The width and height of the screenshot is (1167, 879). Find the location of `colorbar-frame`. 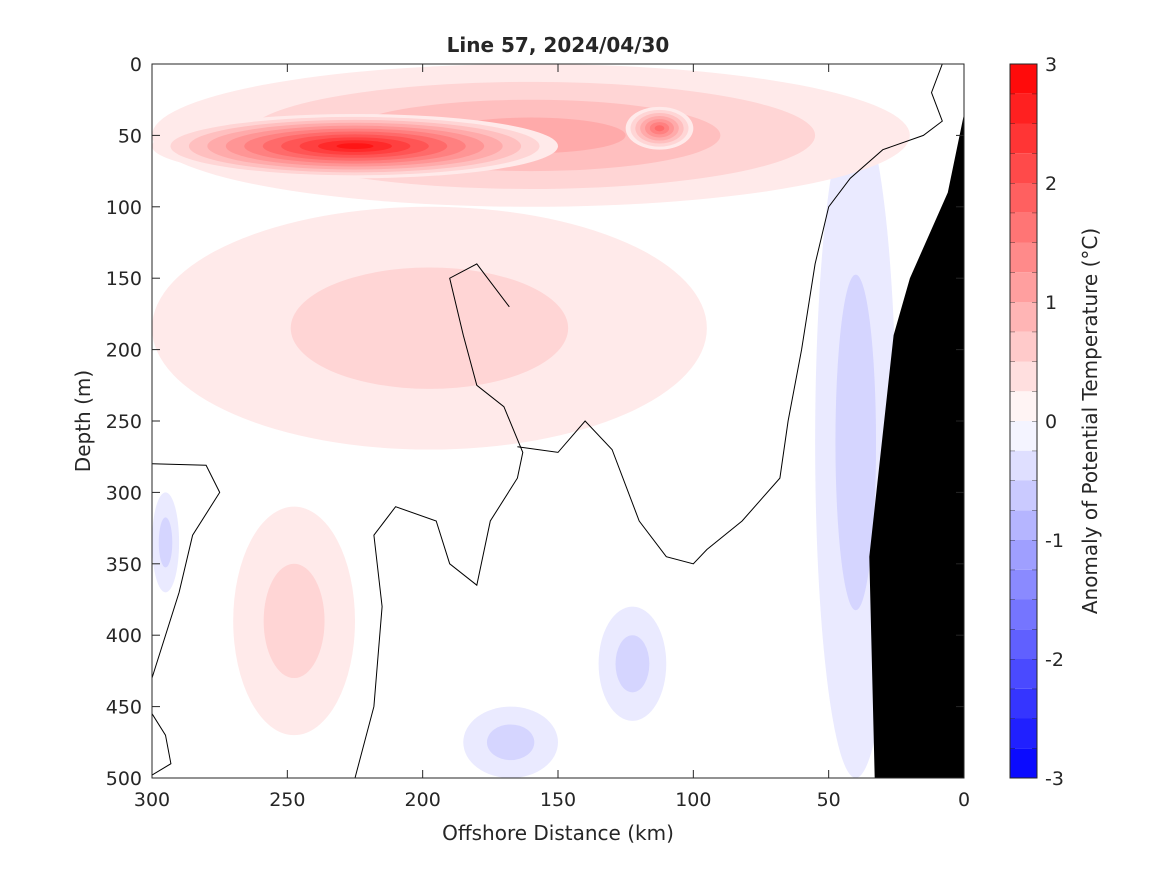

colorbar-frame is located at coordinates (1023, 421).